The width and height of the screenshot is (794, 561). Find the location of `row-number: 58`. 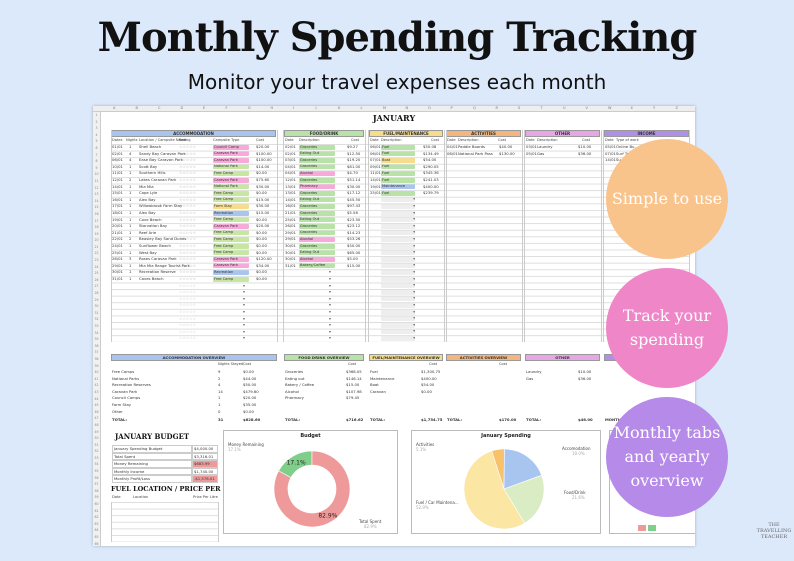

row-number: 58 is located at coordinates (96, 490).